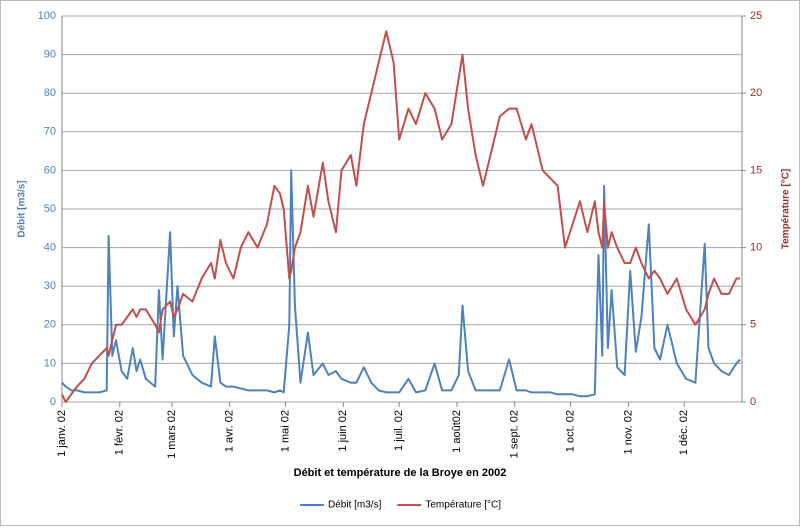  Describe the element at coordinates (53, 402) in the screenshot. I see `y-tick-label: 0` at that location.